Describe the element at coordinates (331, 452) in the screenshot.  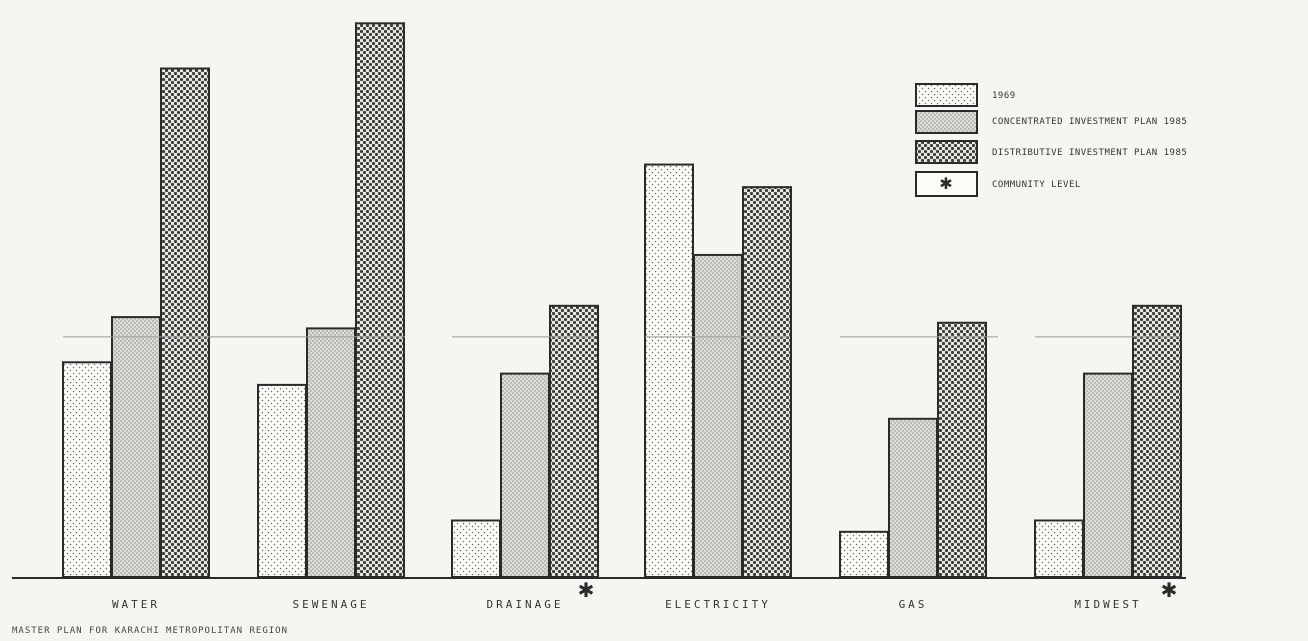
I see `bar-sewenage-medium` at that location.